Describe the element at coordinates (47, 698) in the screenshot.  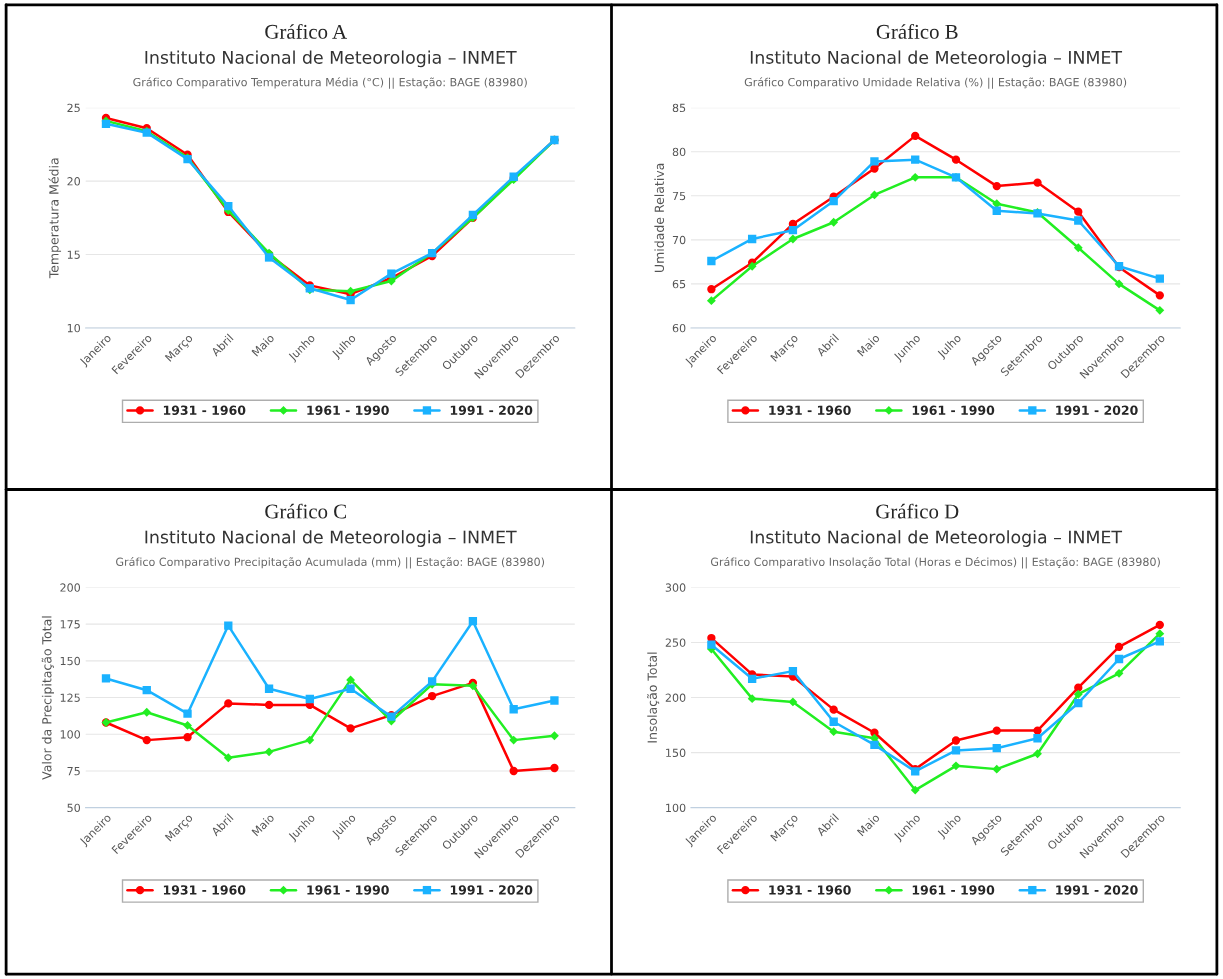
I see `y-axis-title: Valor da Precipitação Total` at that location.